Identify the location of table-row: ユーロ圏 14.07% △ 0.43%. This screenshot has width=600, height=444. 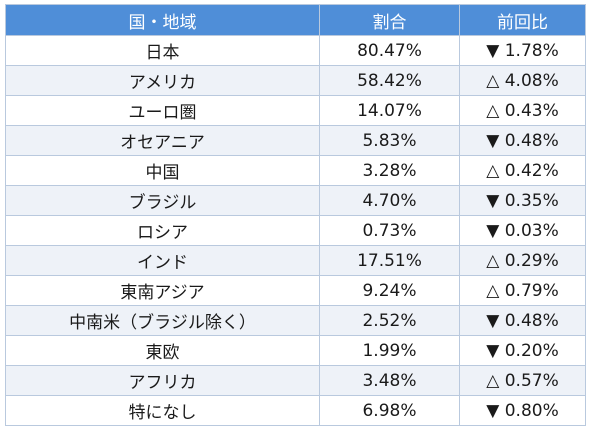
(295, 110).